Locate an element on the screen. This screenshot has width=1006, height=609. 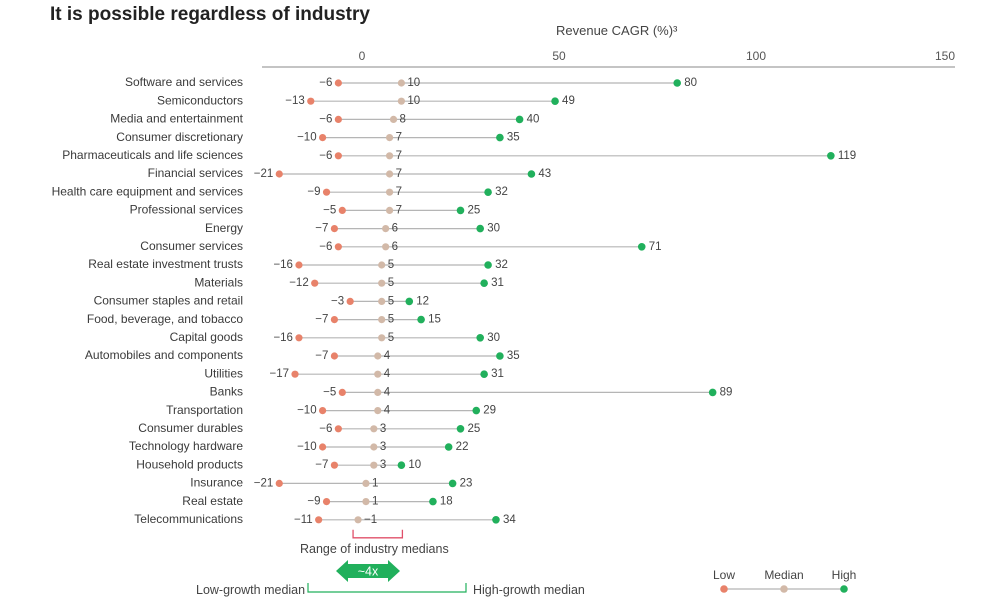
category-label: Utilities is located at coordinates (223, 373).